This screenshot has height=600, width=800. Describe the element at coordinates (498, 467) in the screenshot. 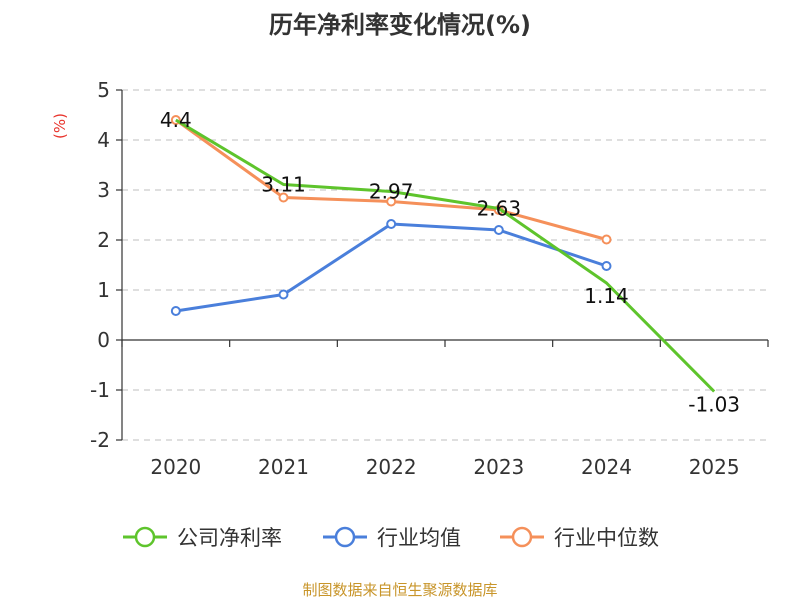

I see `x-tick-label: 2023` at that location.